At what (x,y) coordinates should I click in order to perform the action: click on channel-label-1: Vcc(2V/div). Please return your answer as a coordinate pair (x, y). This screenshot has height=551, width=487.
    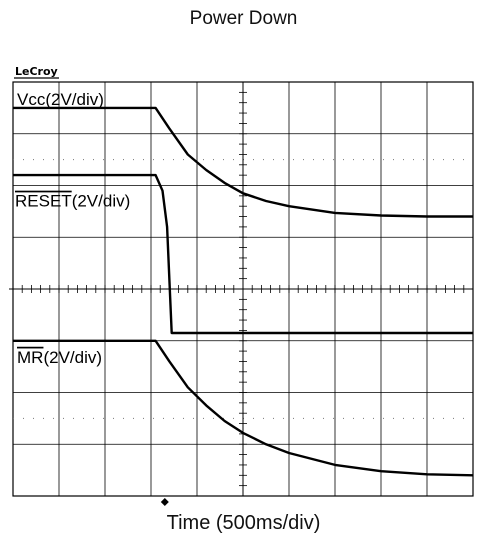
    Looking at the image, I should click on (60, 99).